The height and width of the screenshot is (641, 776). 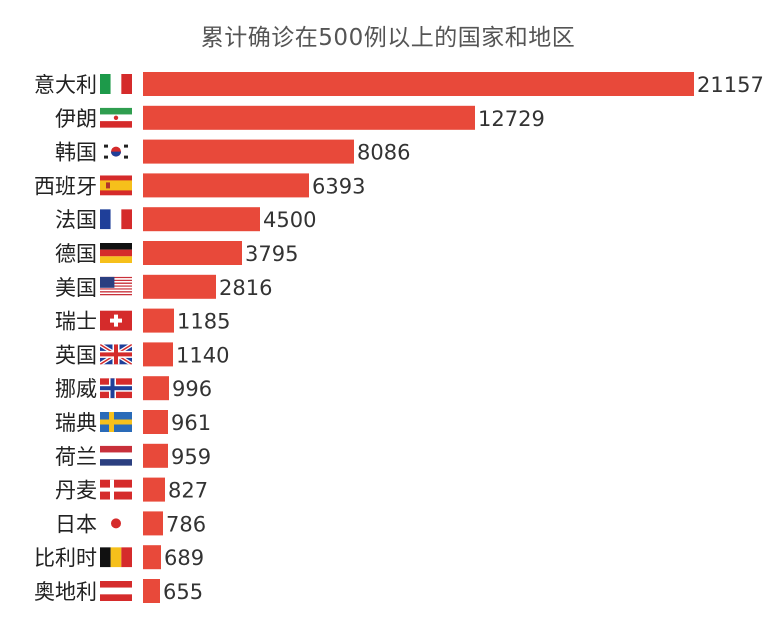 What do you see at coordinates (116, 354) in the screenshot?
I see `uk-flag` at bounding box center [116, 354].